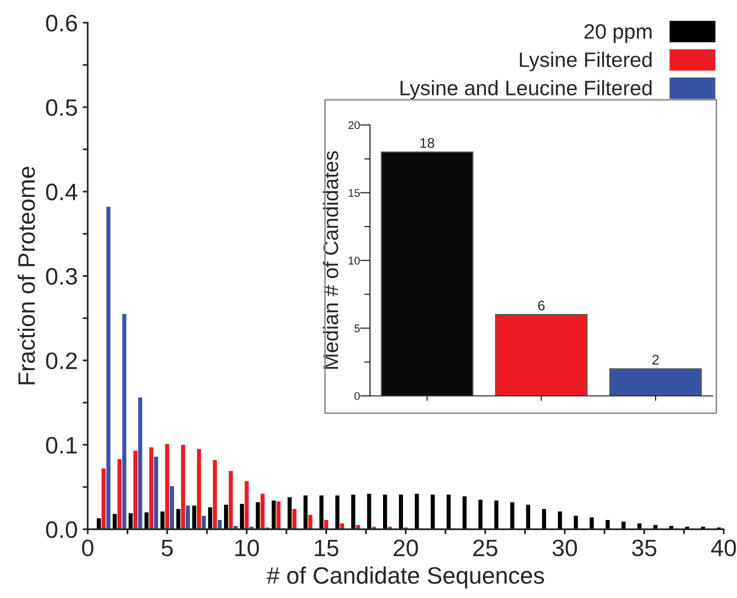 Image resolution: width=737 pixels, height=598 pixels. Describe the element at coordinates (526, 90) in the screenshot. I see `legend-label: Lysine and Leucine Filtered` at that location.